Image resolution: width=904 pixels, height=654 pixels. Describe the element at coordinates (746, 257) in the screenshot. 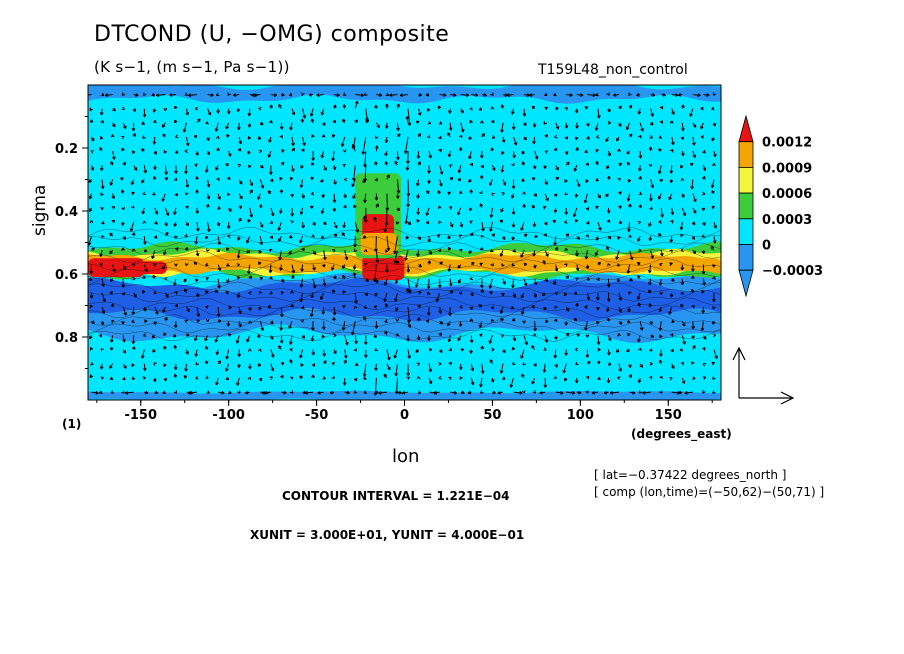

I see `colorbar-segment` at that location.